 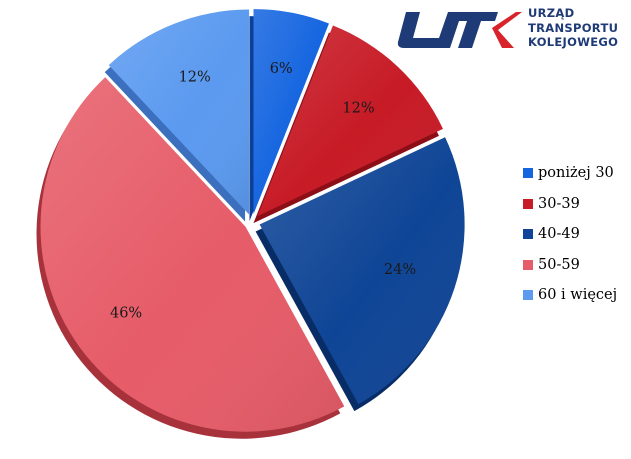 I want to click on utk-logo: URZĄD TRANSPORTU KOLEJOWEGO, so click(x=508, y=29).